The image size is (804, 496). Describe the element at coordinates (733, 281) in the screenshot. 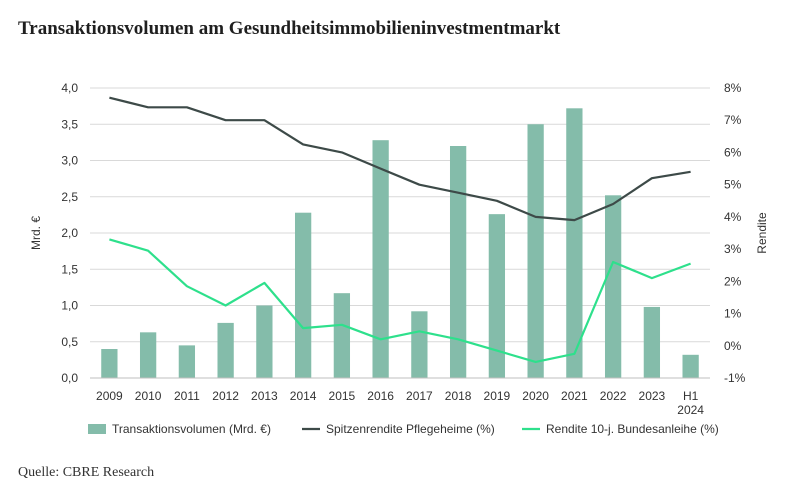

I see `y2-tick-label: 2%` at that location.